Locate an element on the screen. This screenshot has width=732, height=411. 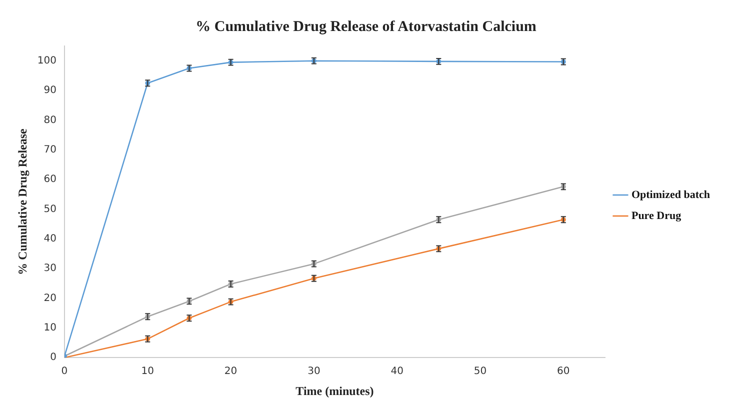
x-tick-label: 20 is located at coordinates (231, 372).